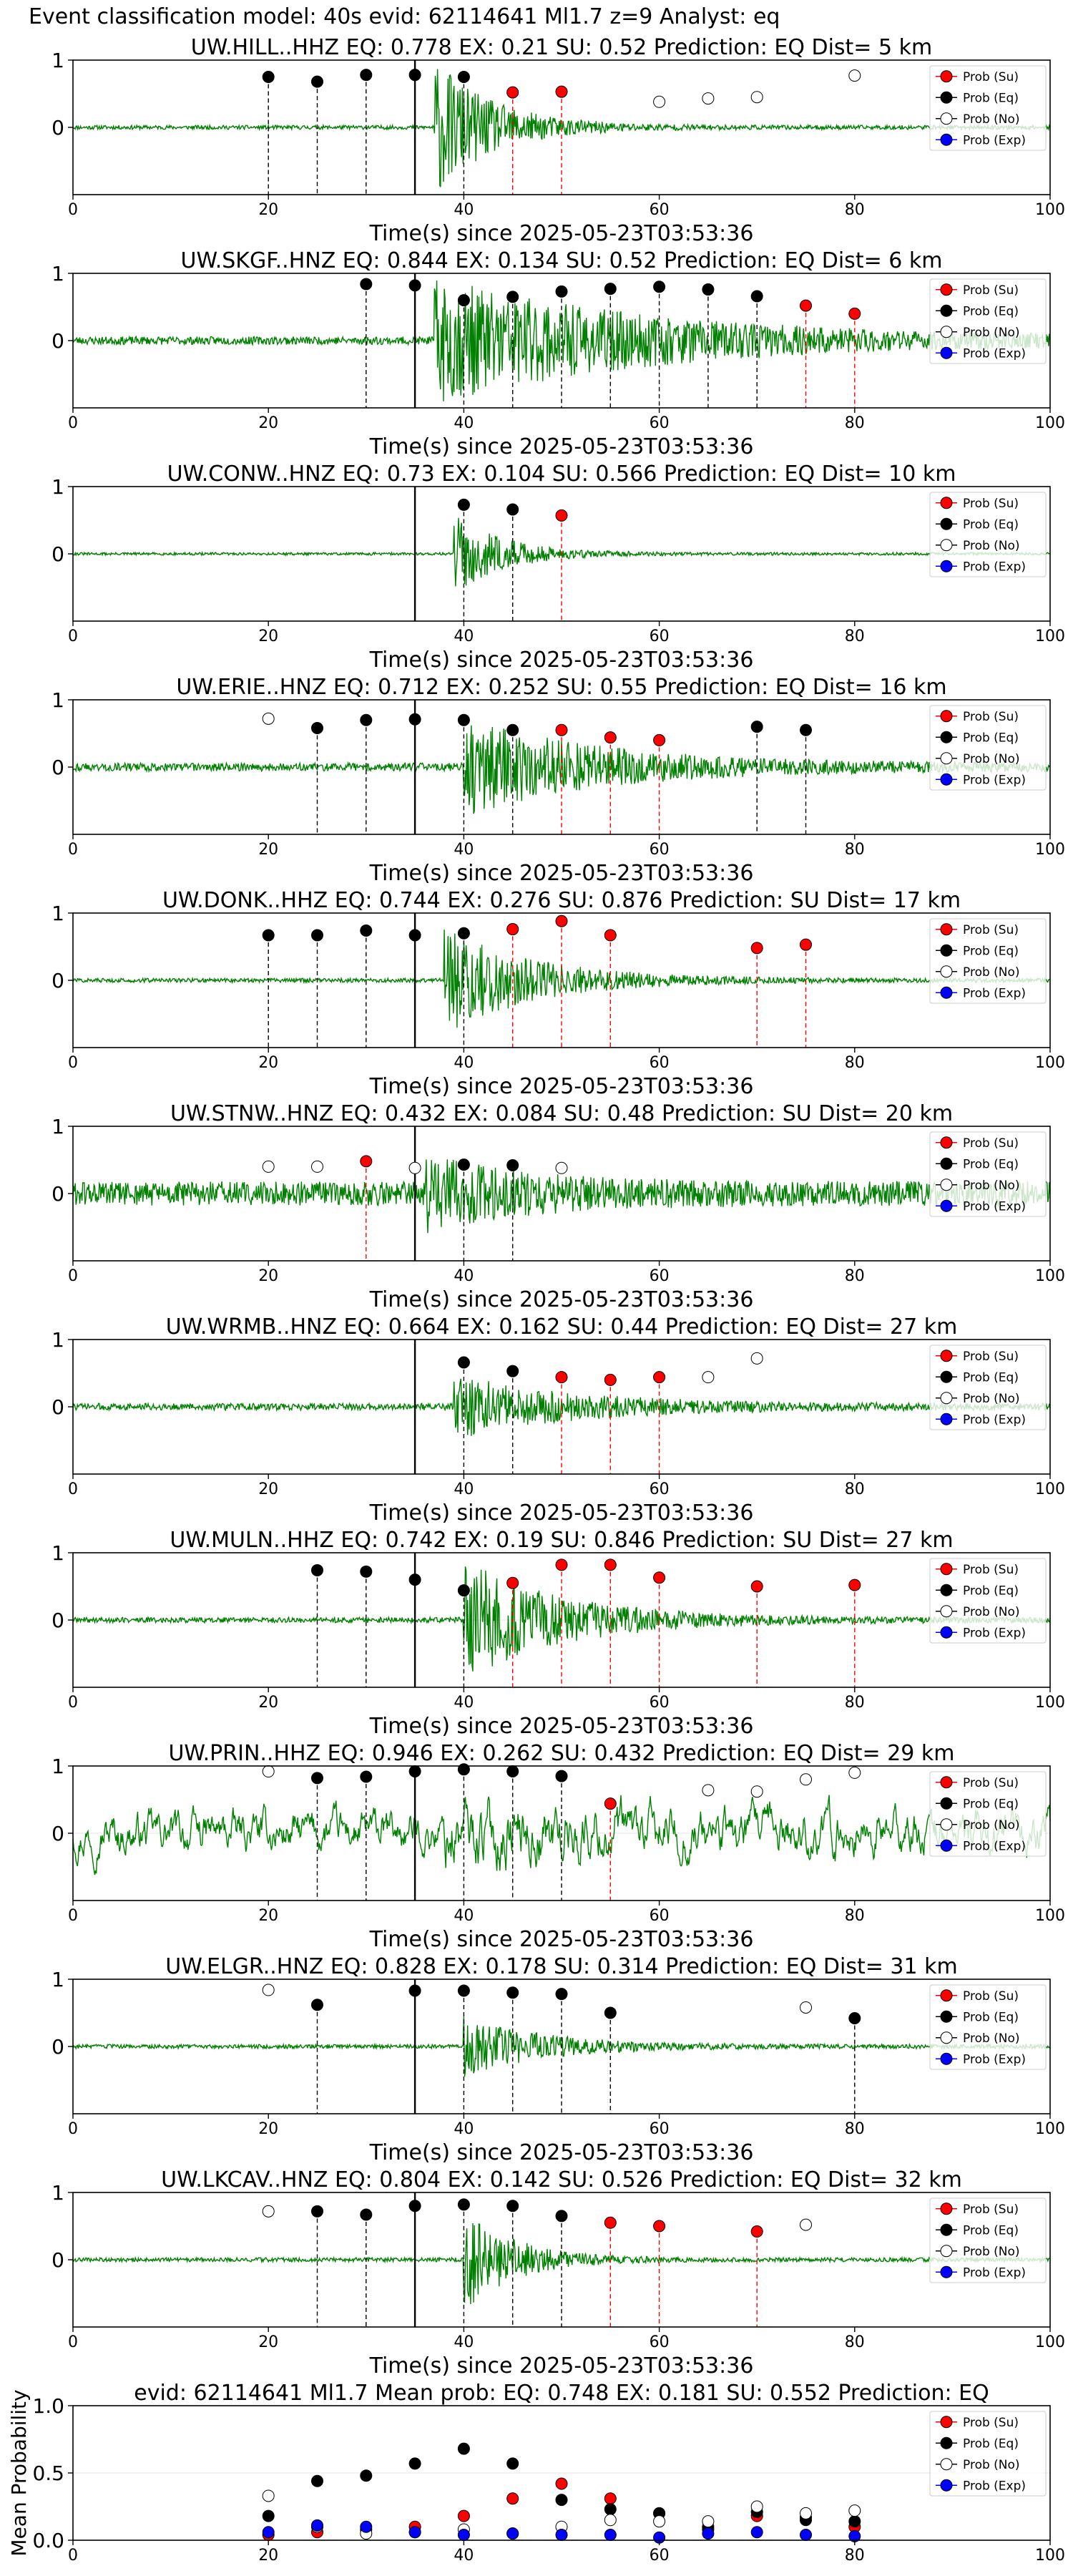 The width and height of the screenshot is (1073, 2576). What do you see at coordinates (991, 1825) in the screenshot?
I see `legend-label: Prob (No)` at bounding box center [991, 1825].